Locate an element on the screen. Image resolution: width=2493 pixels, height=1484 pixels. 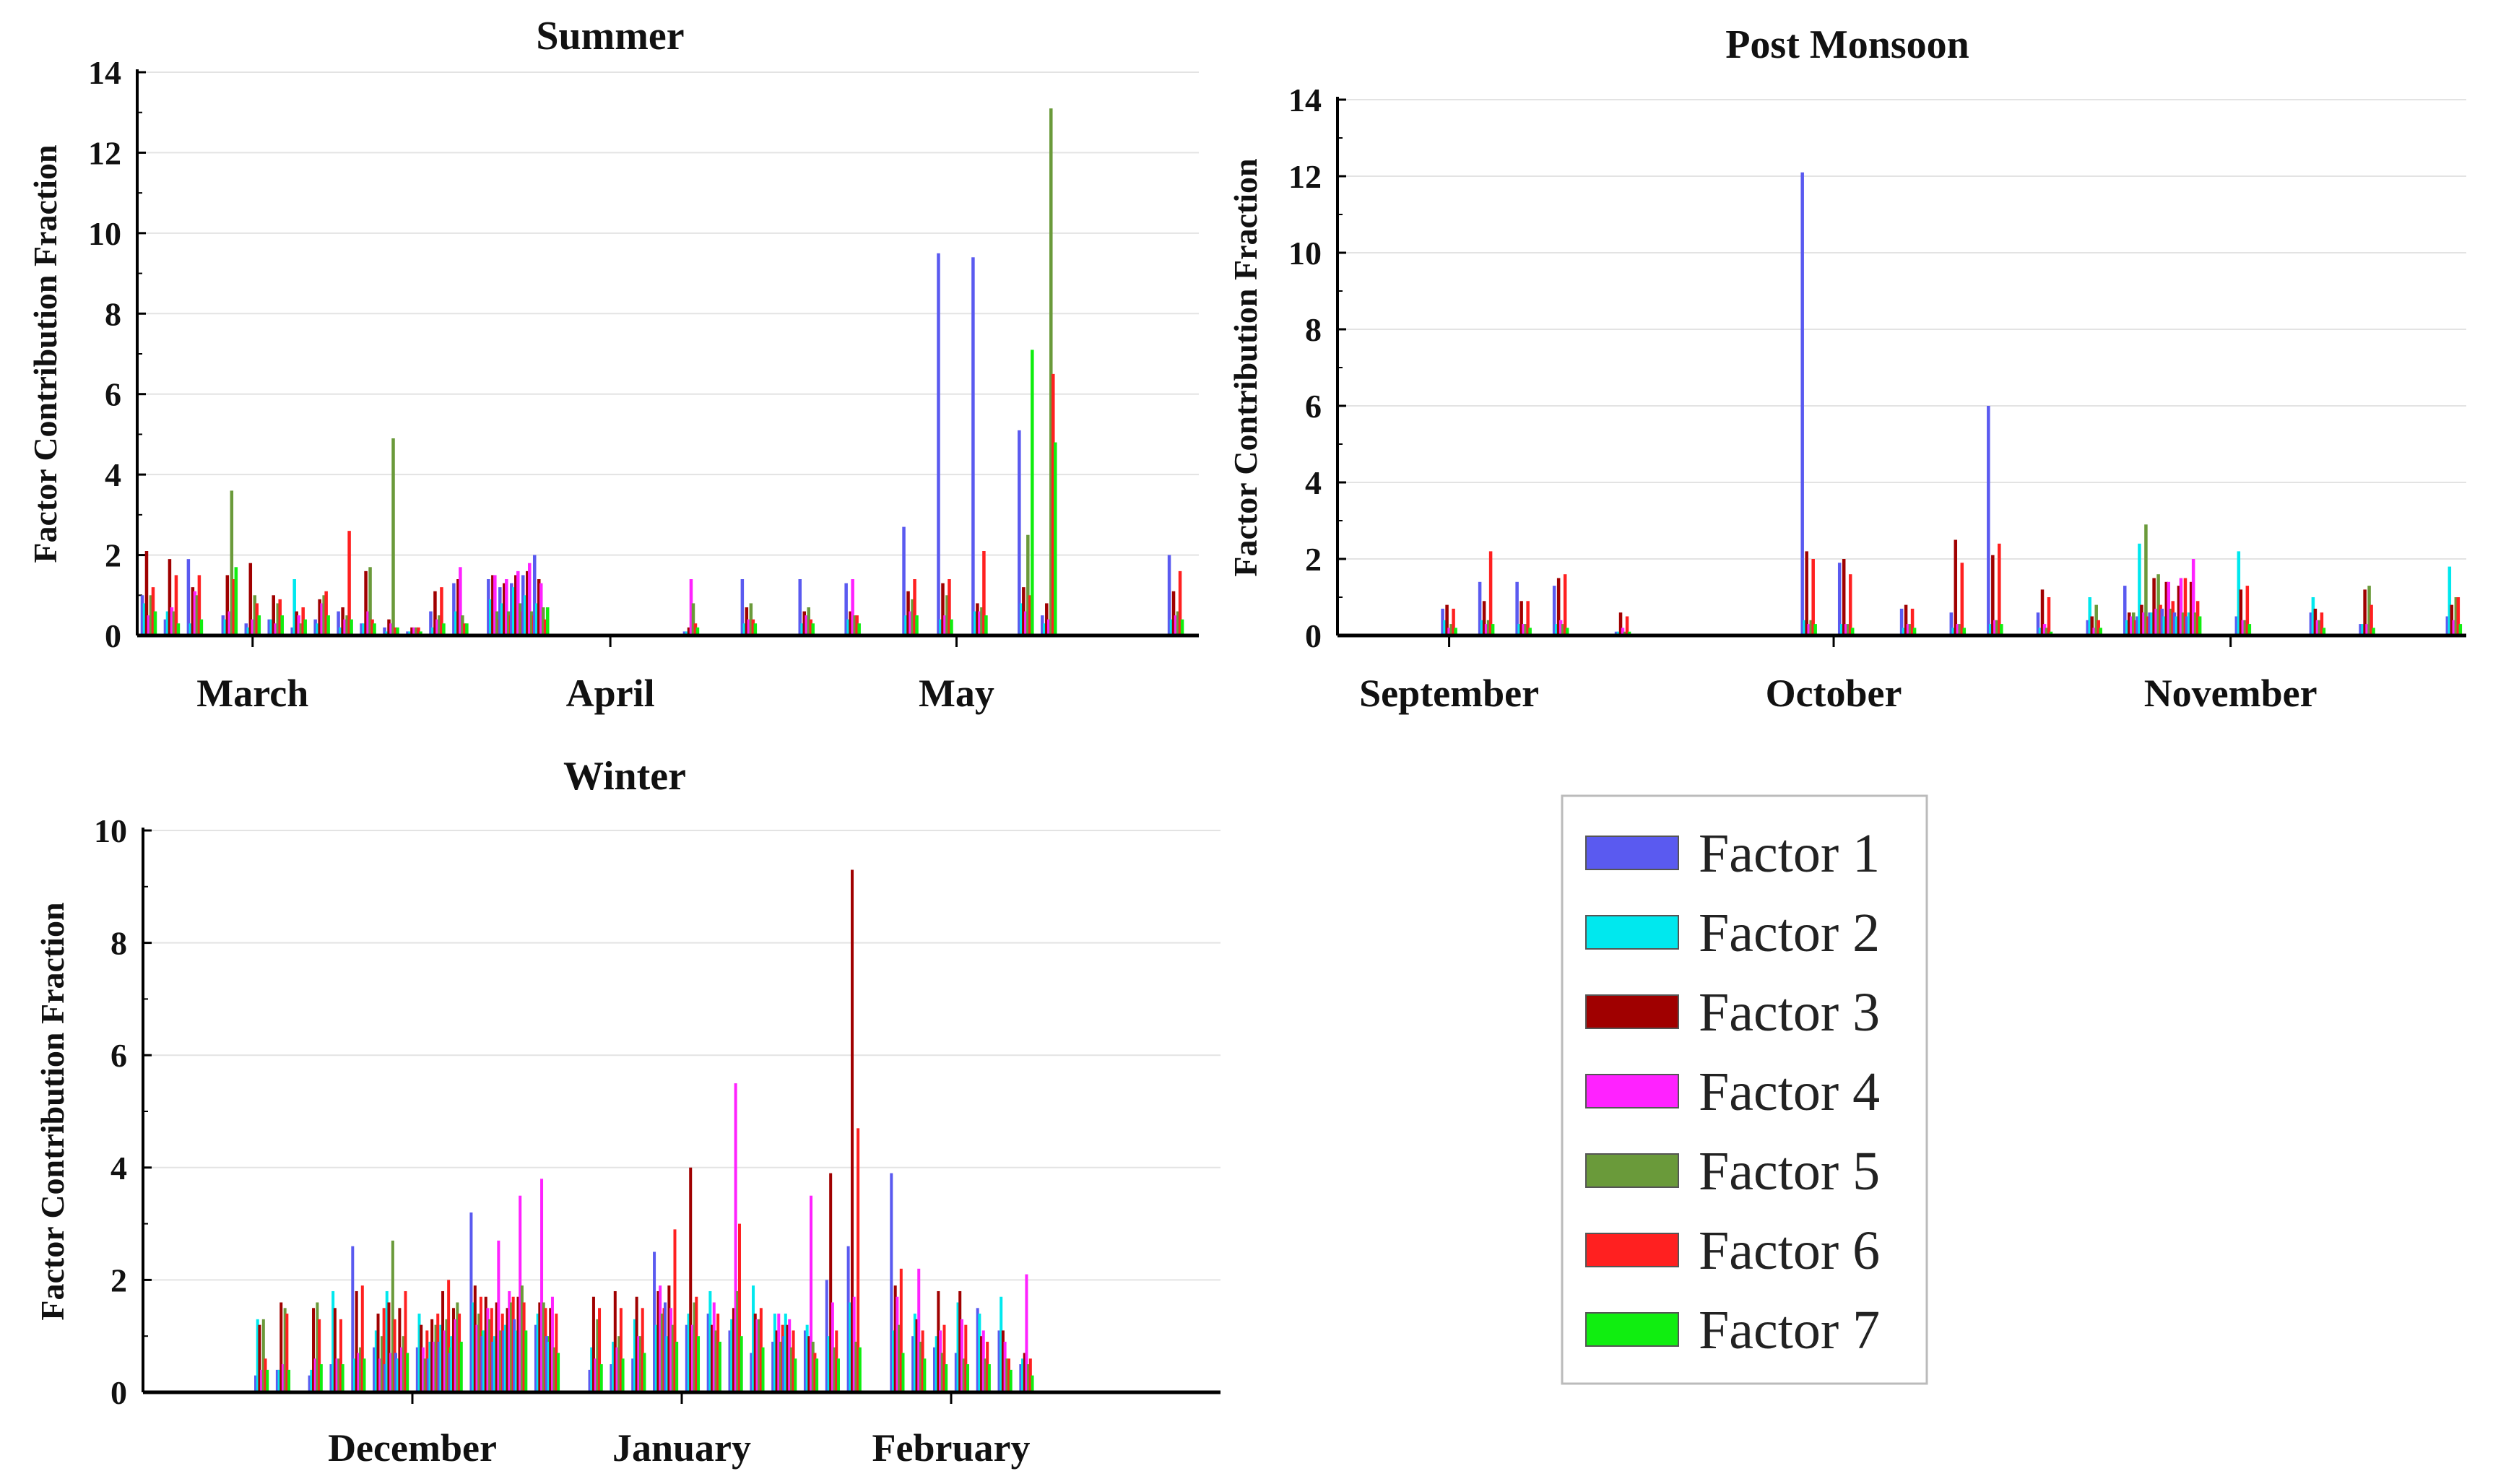
legend-swatch is located at coordinates (1632, 853).